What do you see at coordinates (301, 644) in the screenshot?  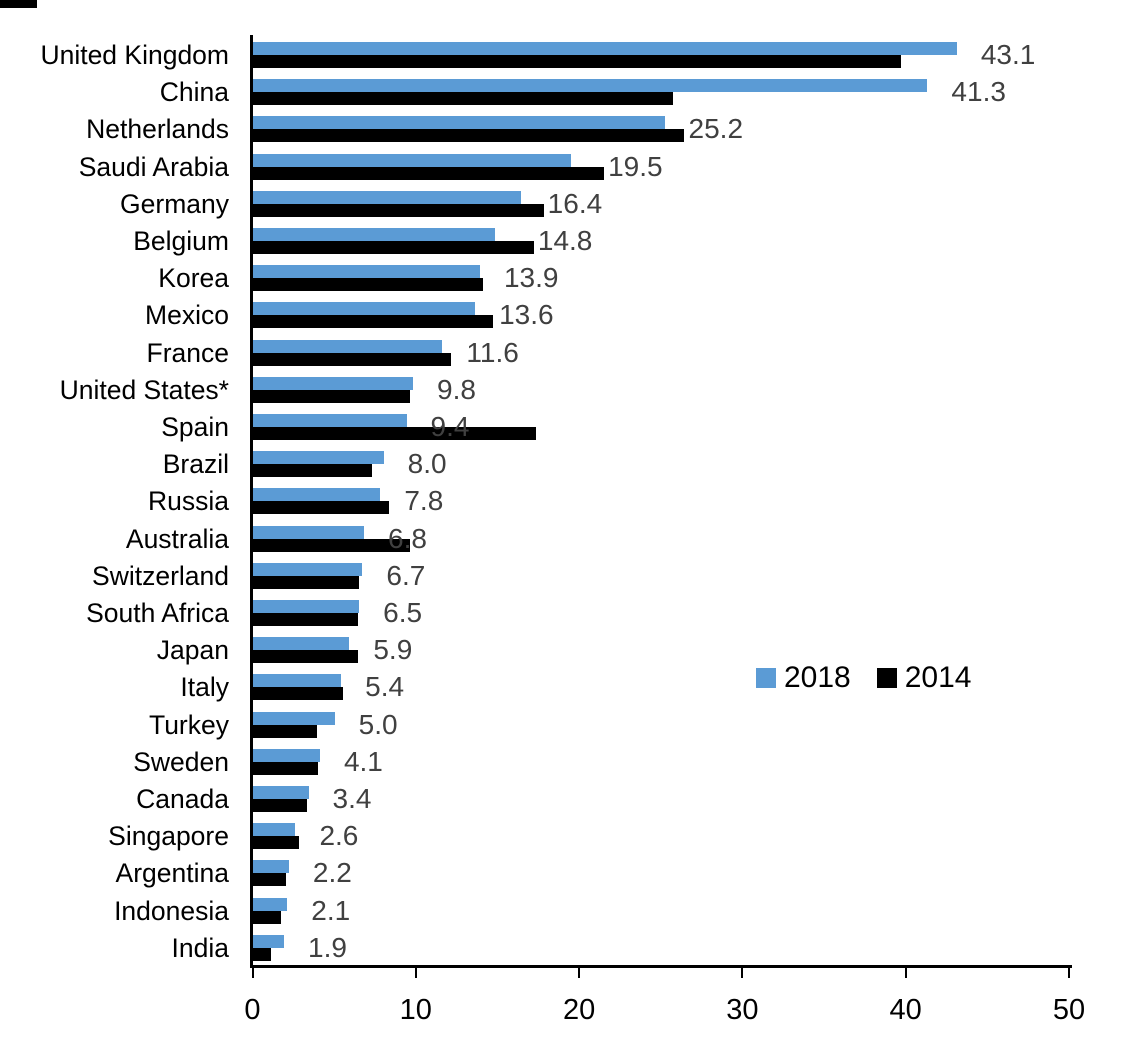 I see `bar-2018-japan` at bounding box center [301, 644].